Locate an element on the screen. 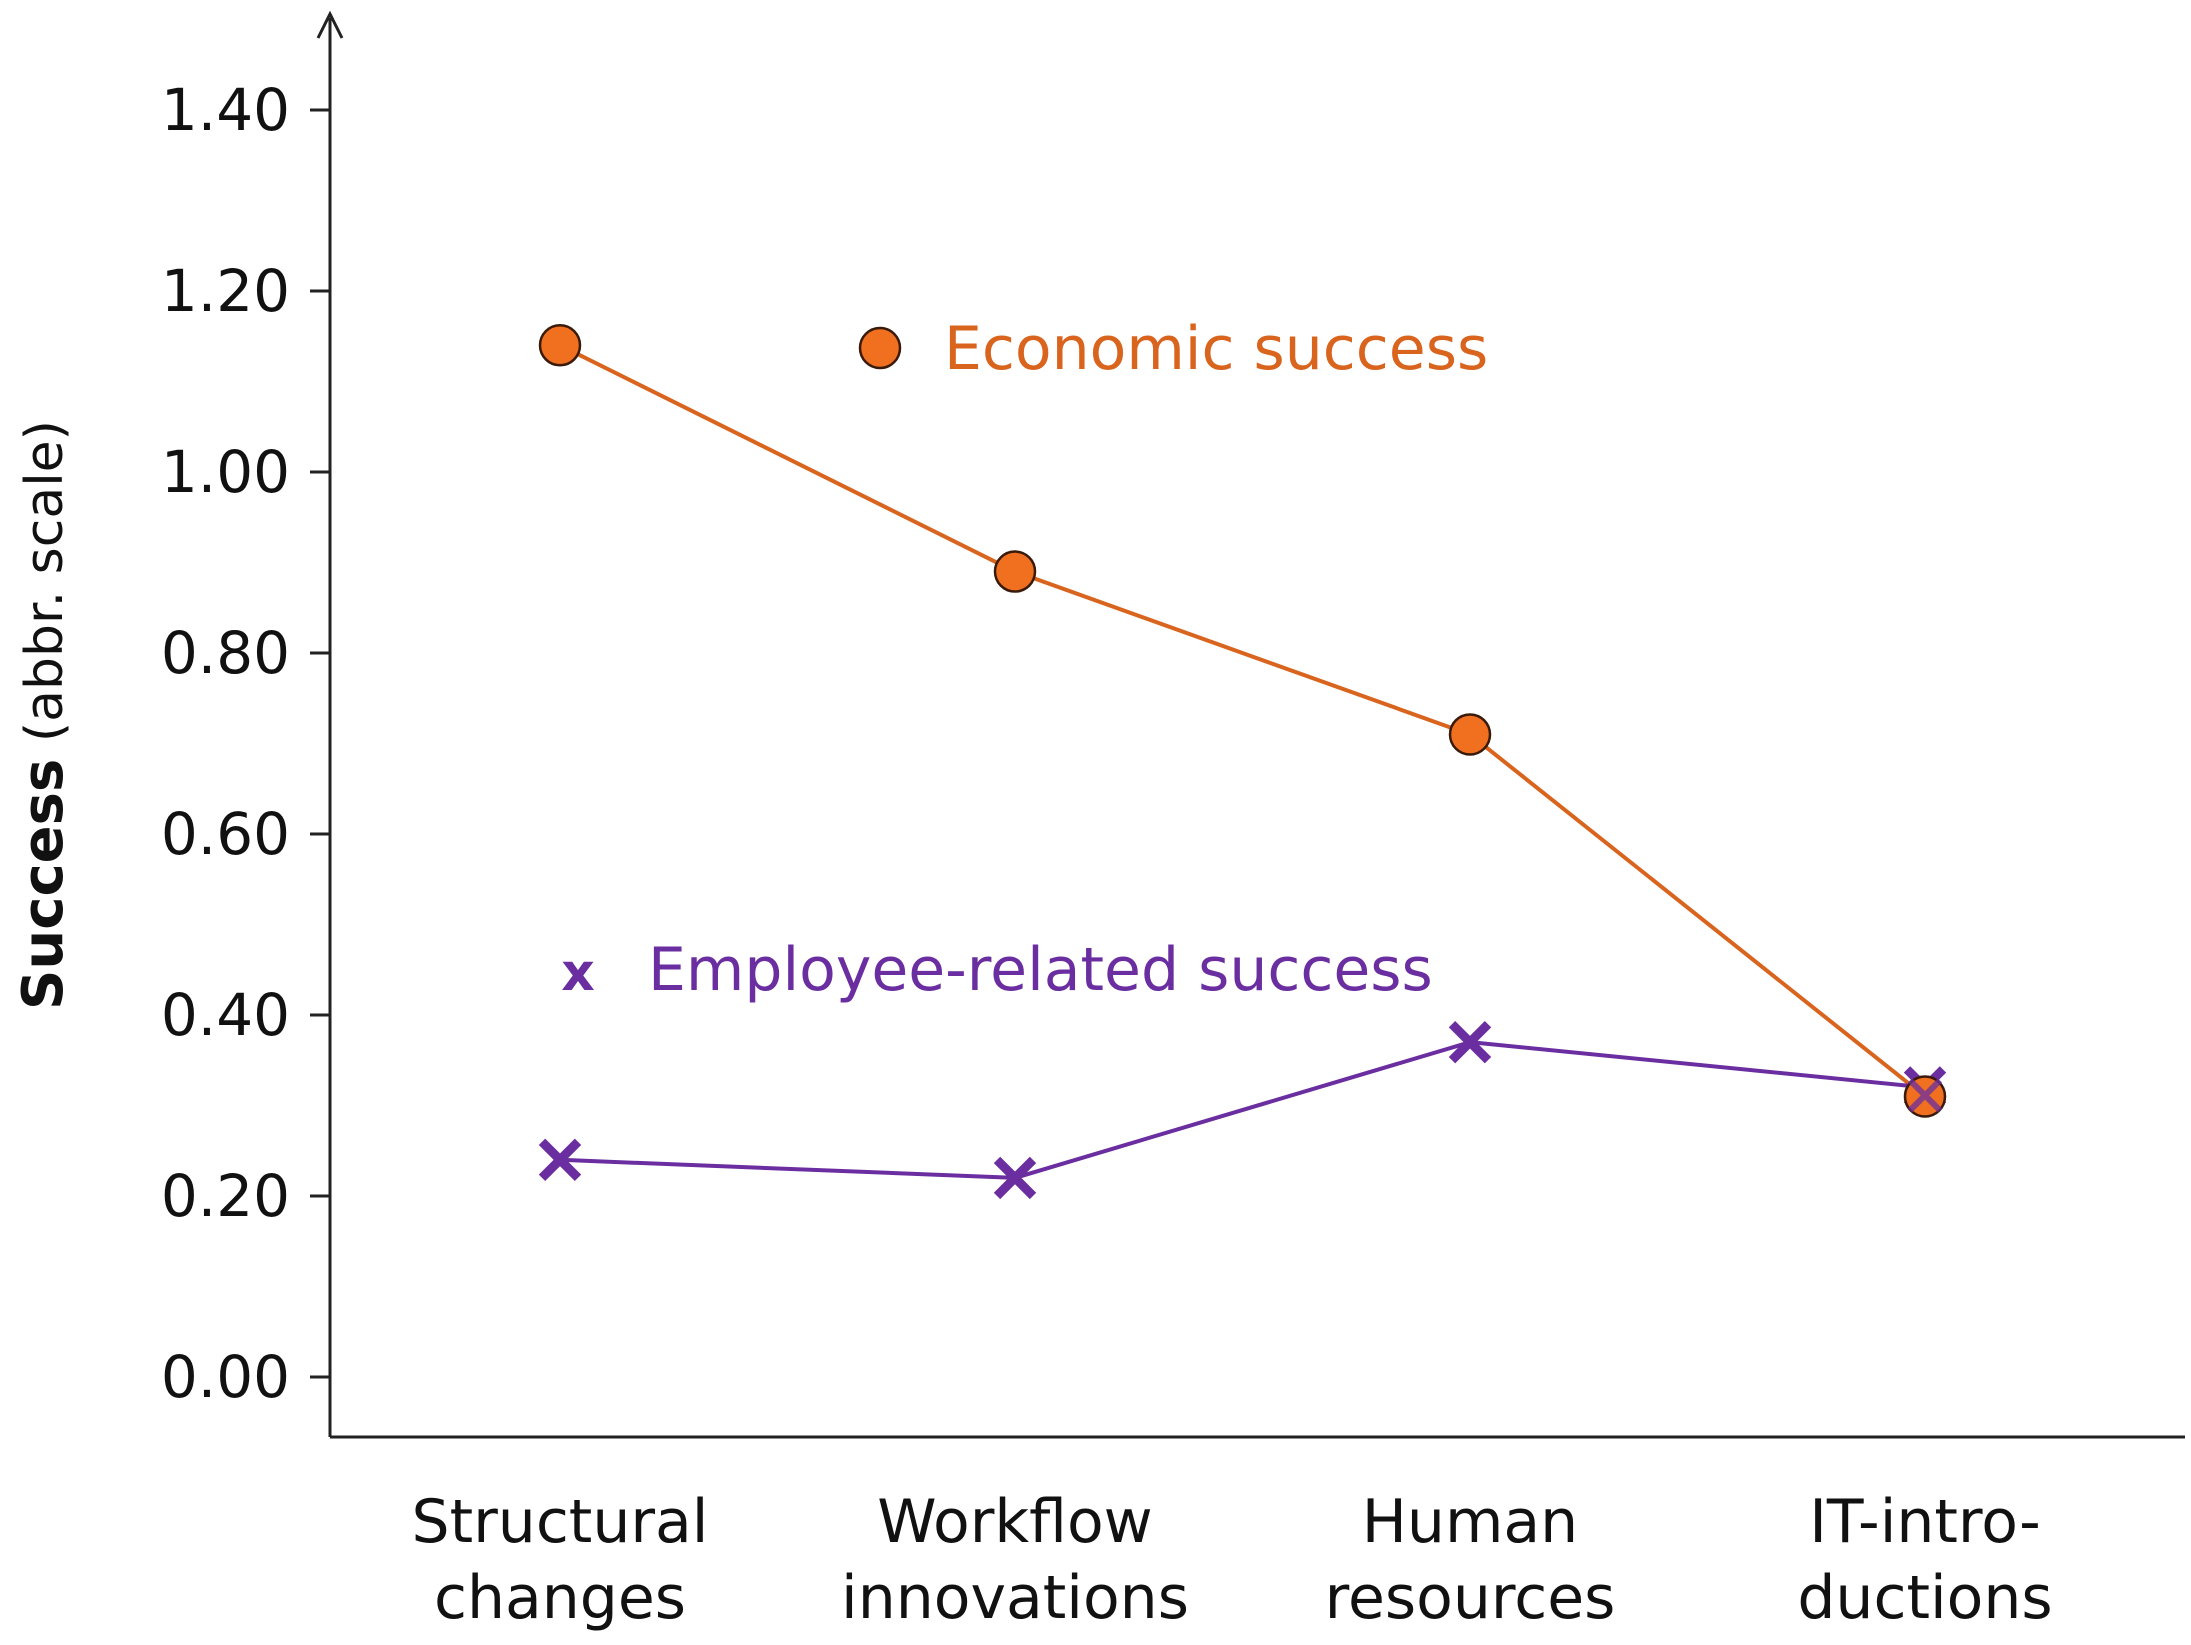 The width and height of the screenshot is (2191, 1645). legend-economic-marker-icon is located at coordinates (880, 348).